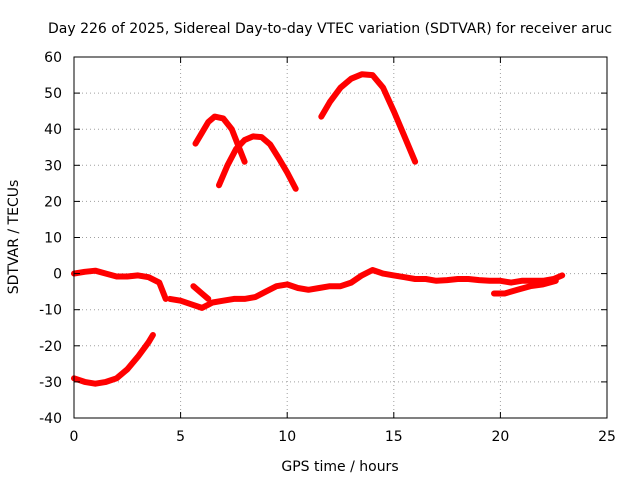  What do you see at coordinates (50, 383) in the screenshot?
I see `y-tick-label: -30` at bounding box center [50, 383].